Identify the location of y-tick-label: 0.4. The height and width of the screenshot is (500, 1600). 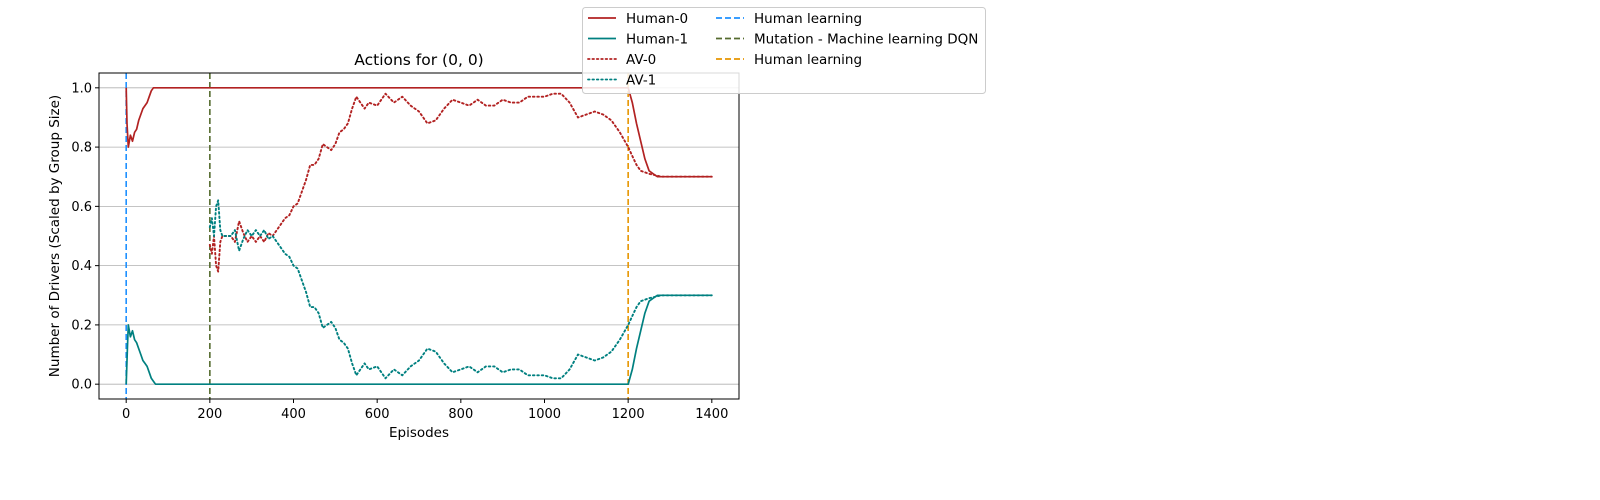
(81, 266).